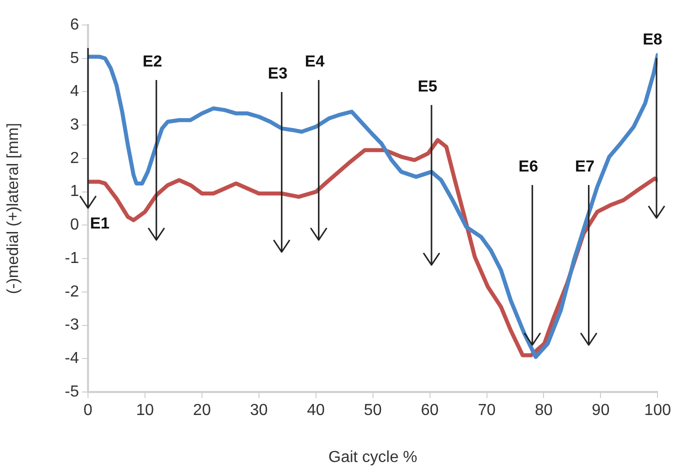  Describe the element at coordinates (429, 411) in the screenshot. I see `x-tick-label: 60` at that location.